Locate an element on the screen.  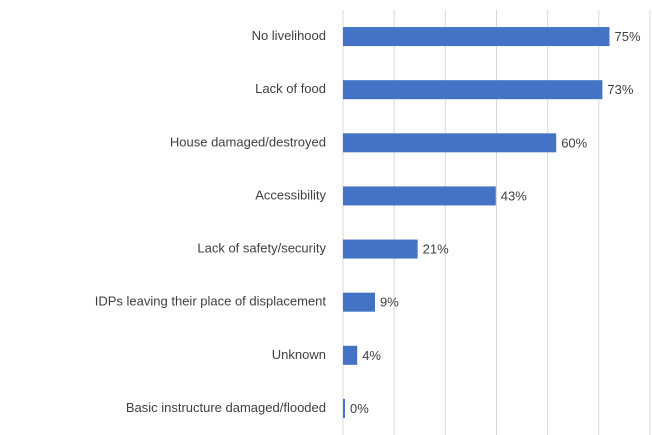
data-label: 0% is located at coordinates (359, 408).